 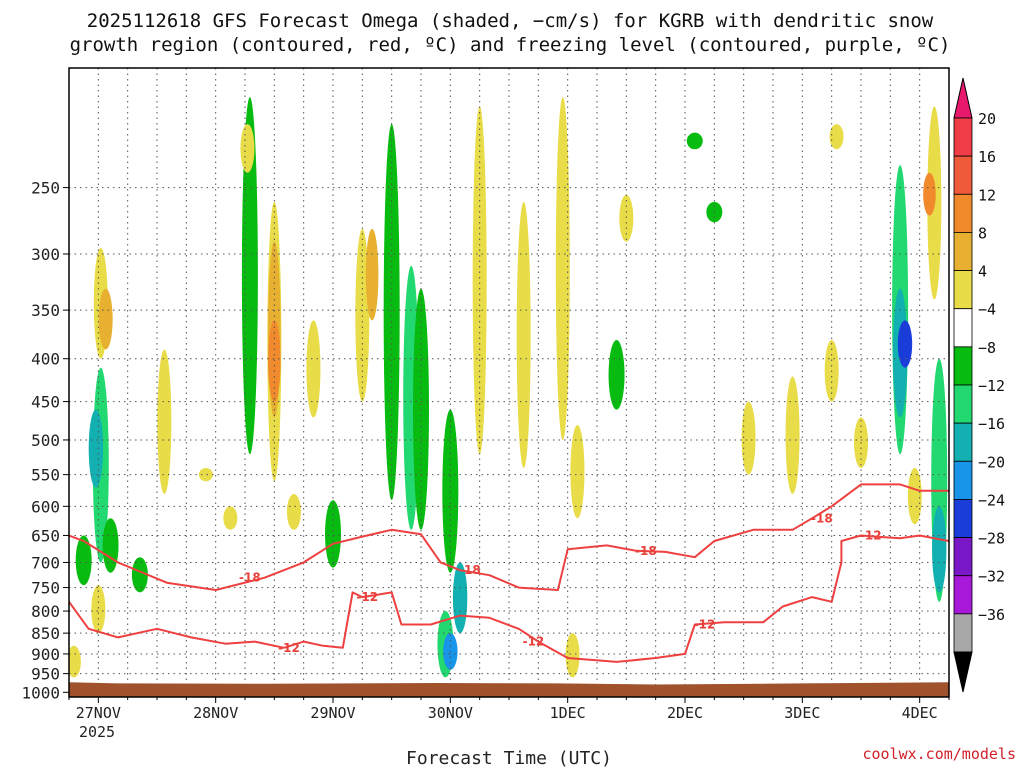 I want to click on y-tick-label-500: 500, so click(x=45, y=440).